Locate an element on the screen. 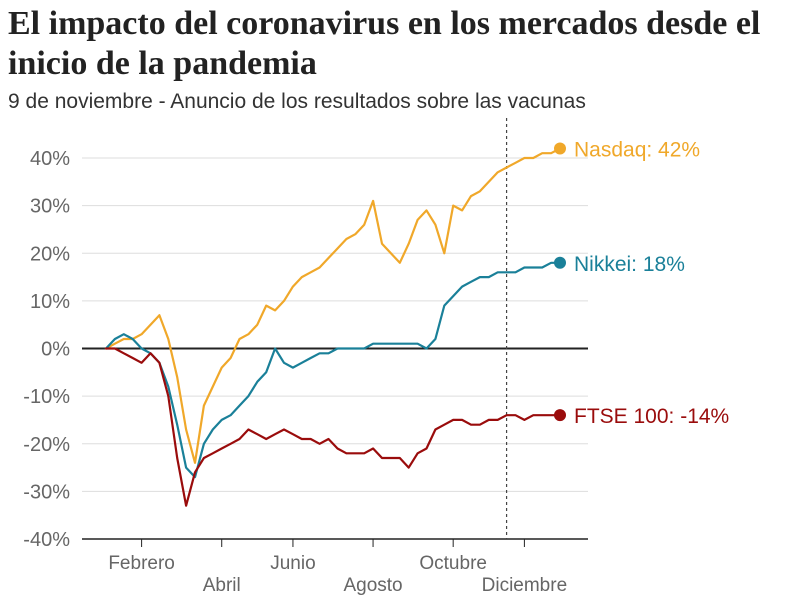 This screenshot has height=614, width=800. y-tick-label: 0% is located at coordinates (55, 350).